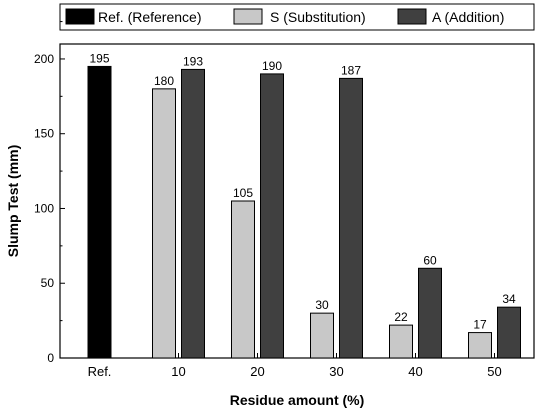  What do you see at coordinates (44, 59) in the screenshot?
I see `y-tick-label: 200` at bounding box center [44, 59].